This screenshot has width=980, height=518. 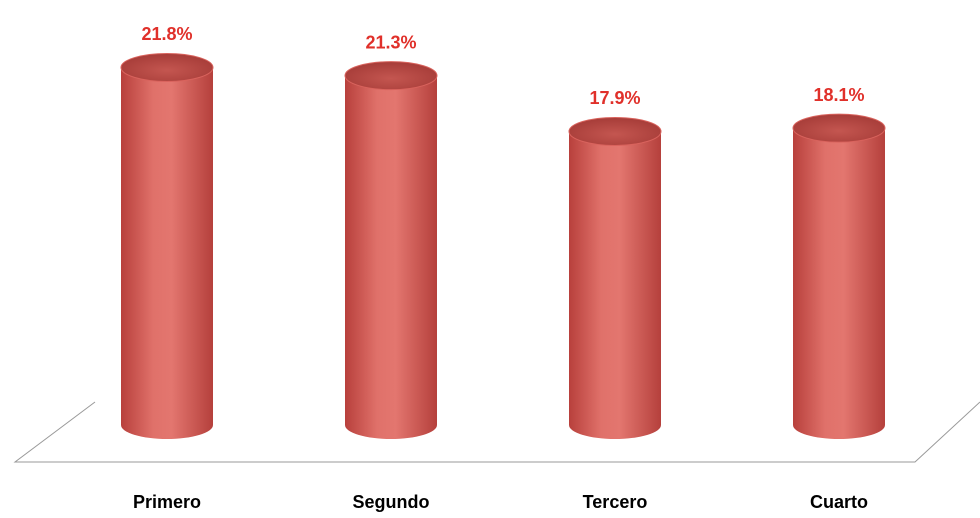 What do you see at coordinates (838, 95) in the screenshot?
I see `value-label: 18.1%` at bounding box center [838, 95].